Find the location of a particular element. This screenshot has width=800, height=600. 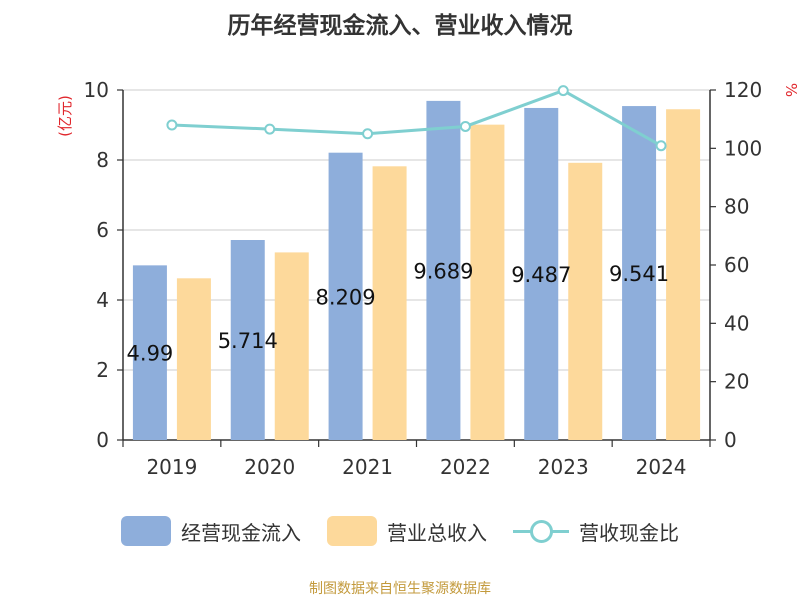

legend-swatch-ratio is located at coordinates (541, 531).